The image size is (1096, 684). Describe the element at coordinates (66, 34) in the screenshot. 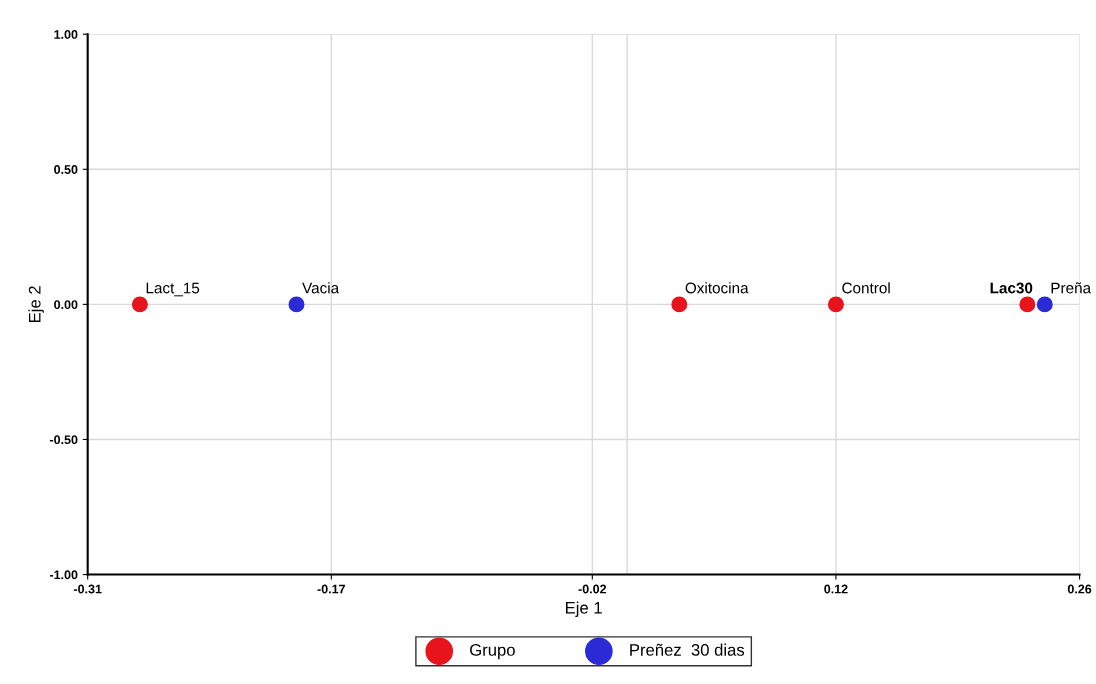

I see `y-tick-label: 1.00` at that location.